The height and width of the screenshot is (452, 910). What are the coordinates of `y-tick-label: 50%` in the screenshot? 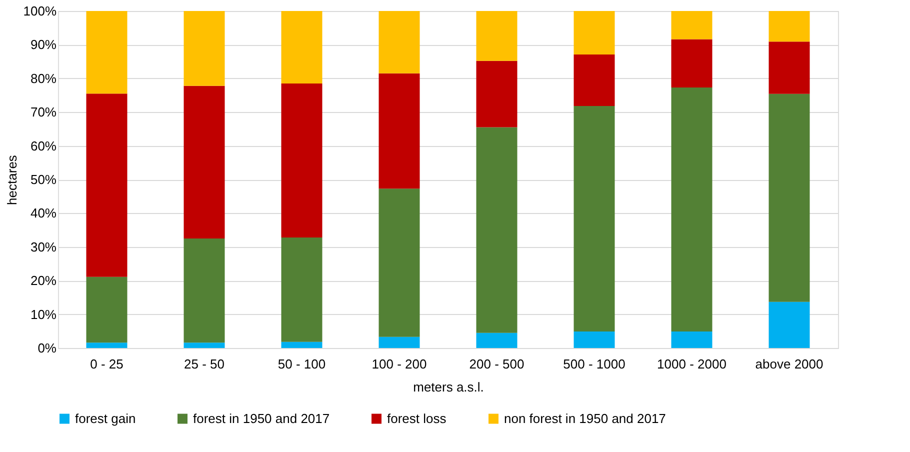 It's located at (43, 179).